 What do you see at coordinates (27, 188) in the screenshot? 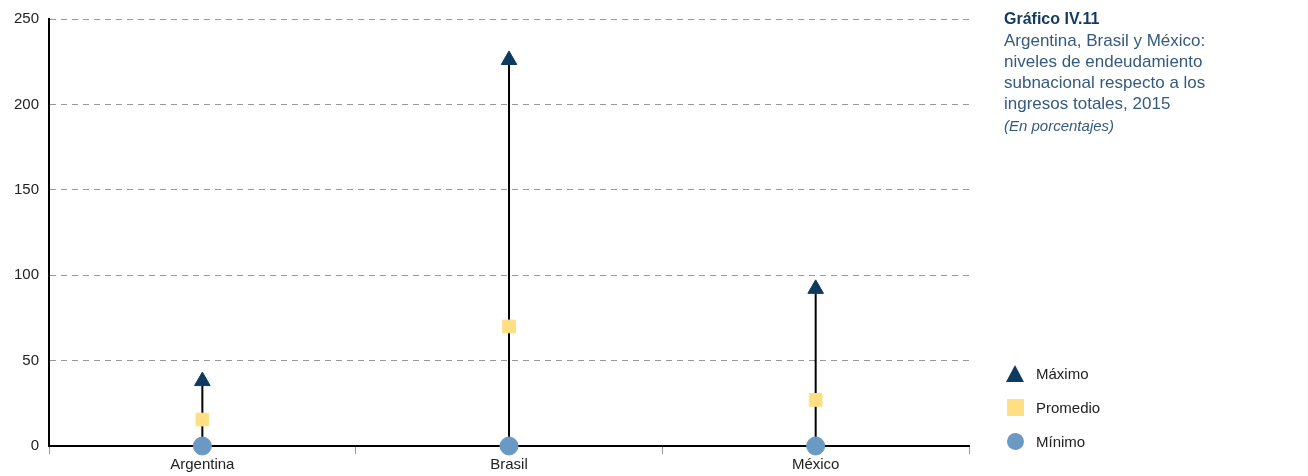
I see `y-tick-label: 150` at bounding box center [27, 188].